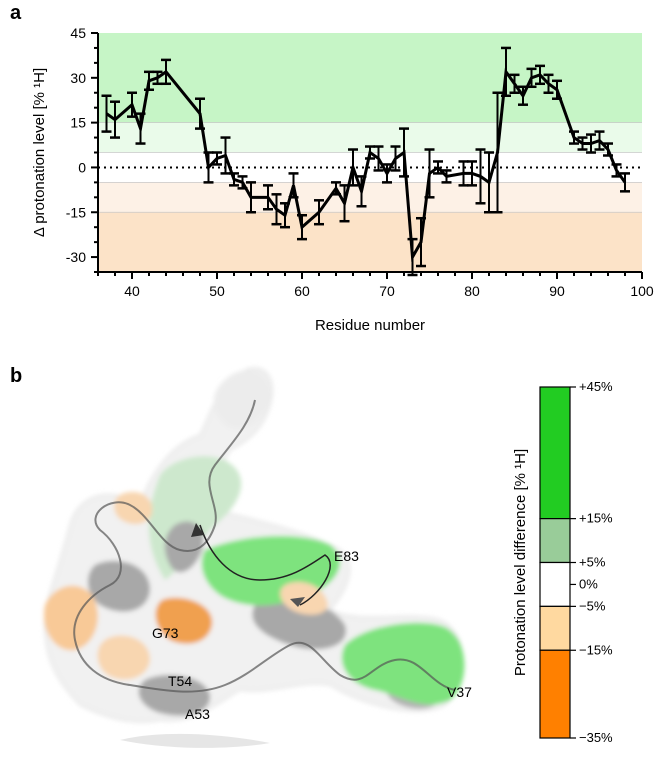 This screenshot has height=762, width=657. I want to click on x-tick-label: 90, so click(557, 291).